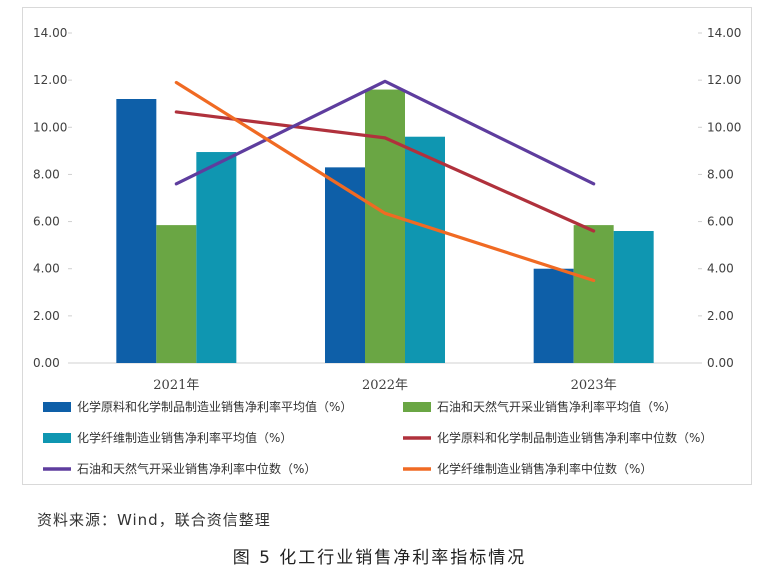 The width and height of the screenshot is (759, 583). What do you see at coordinates (176, 385) in the screenshot?
I see `x-axis-category-label: 2021年` at bounding box center [176, 385].